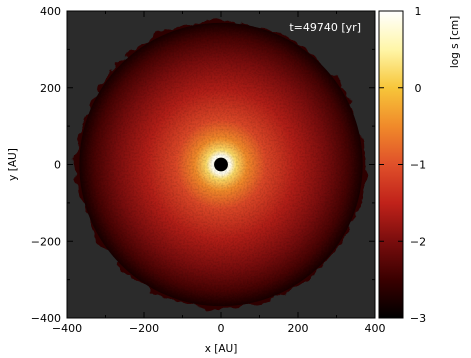  What do you see at coordinates (57, 165) in the screenshot?
I see `y-tick-label: 0` at bounding box center [57, 165].